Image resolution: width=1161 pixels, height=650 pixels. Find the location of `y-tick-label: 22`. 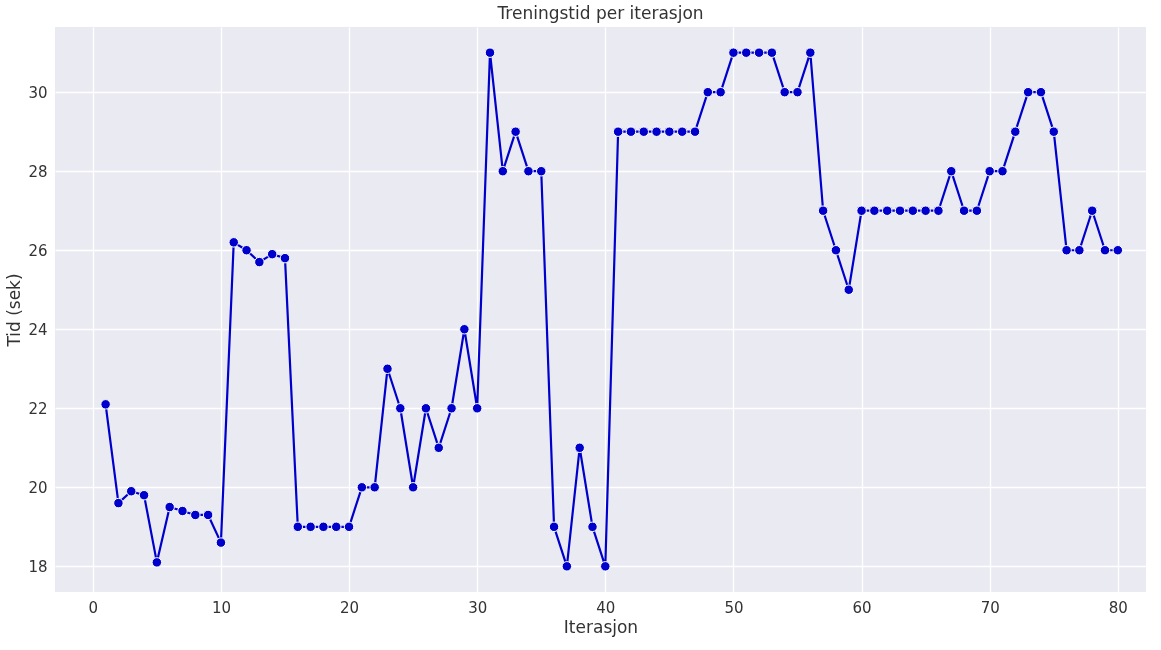

y-tick-label: 22 is located at coordinates (38, 408).